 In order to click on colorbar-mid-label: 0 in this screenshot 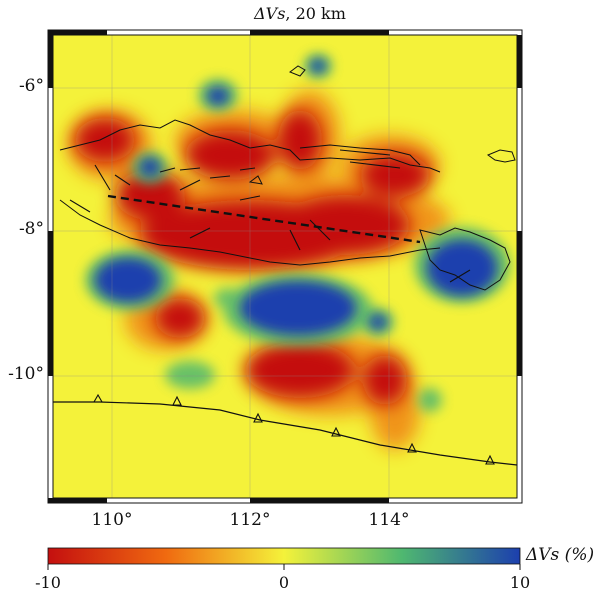, I will do `click(284, 582)`.